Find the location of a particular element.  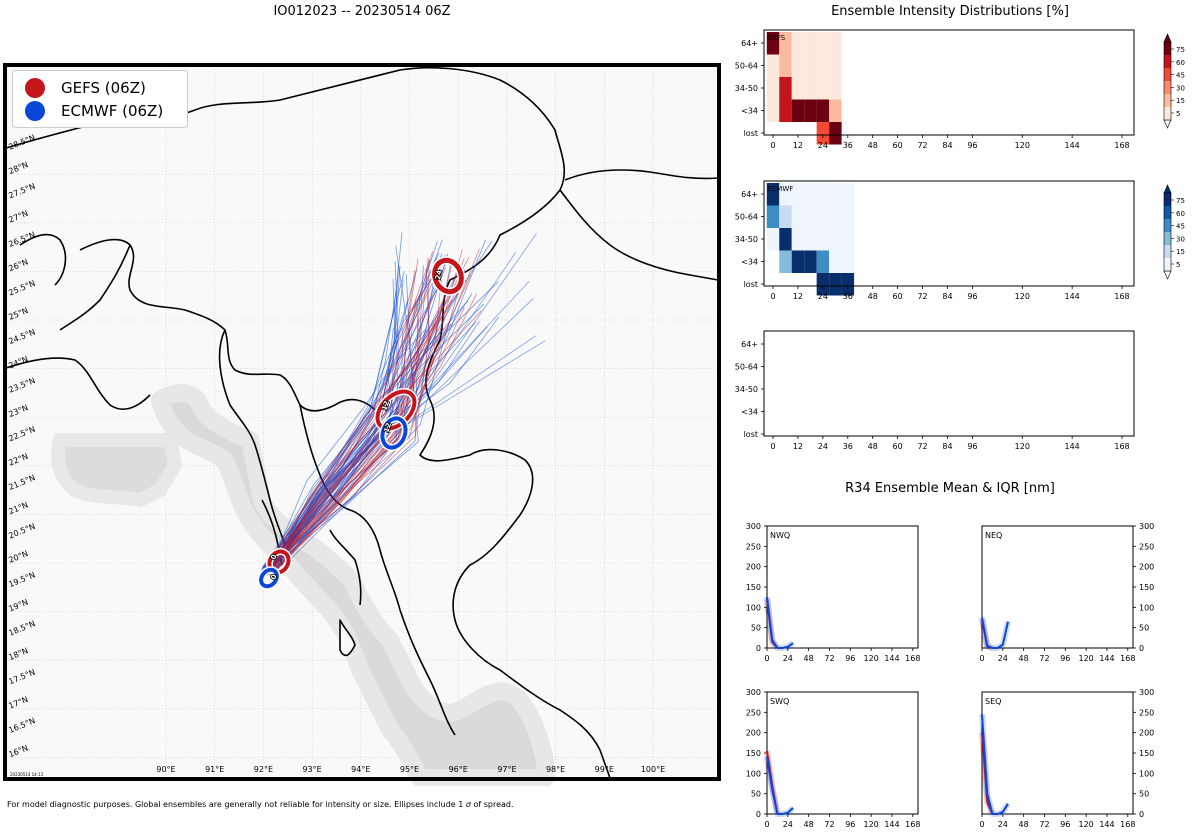

y-tick-label: 64+ is located at coordinates (749, 43).